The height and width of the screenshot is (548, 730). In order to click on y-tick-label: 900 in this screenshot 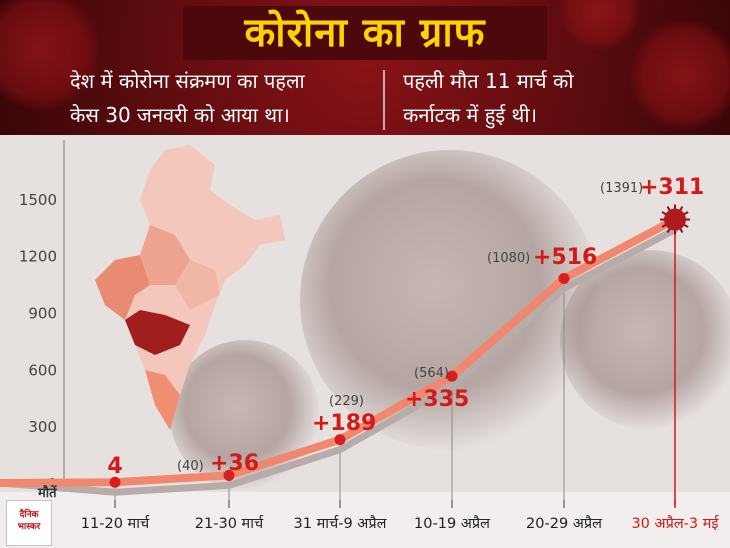, I will do `click(42, 314)`.